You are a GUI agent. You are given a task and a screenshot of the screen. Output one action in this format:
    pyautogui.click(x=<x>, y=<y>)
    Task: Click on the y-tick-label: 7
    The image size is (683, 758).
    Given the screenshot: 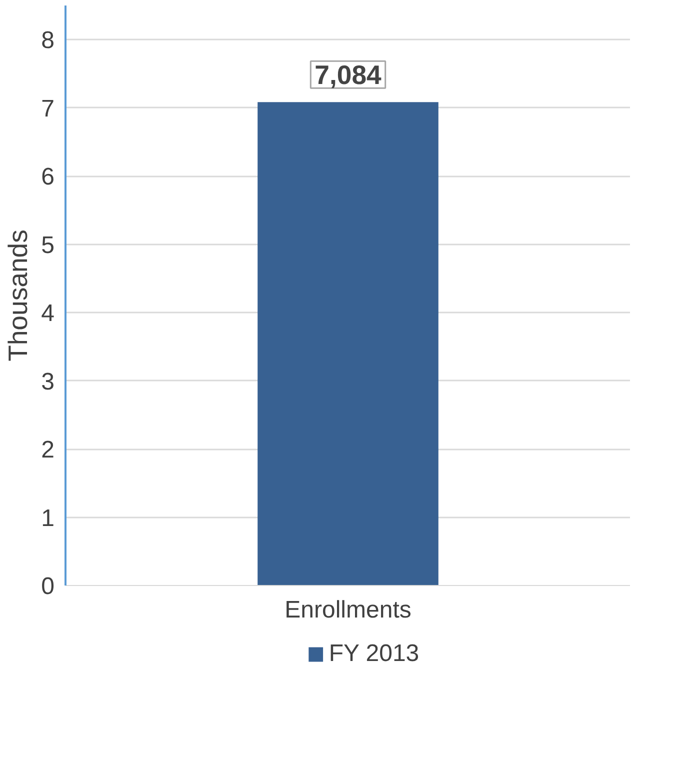 What is the action you would take?
    pyautogui.click(x=48, y=108)
    